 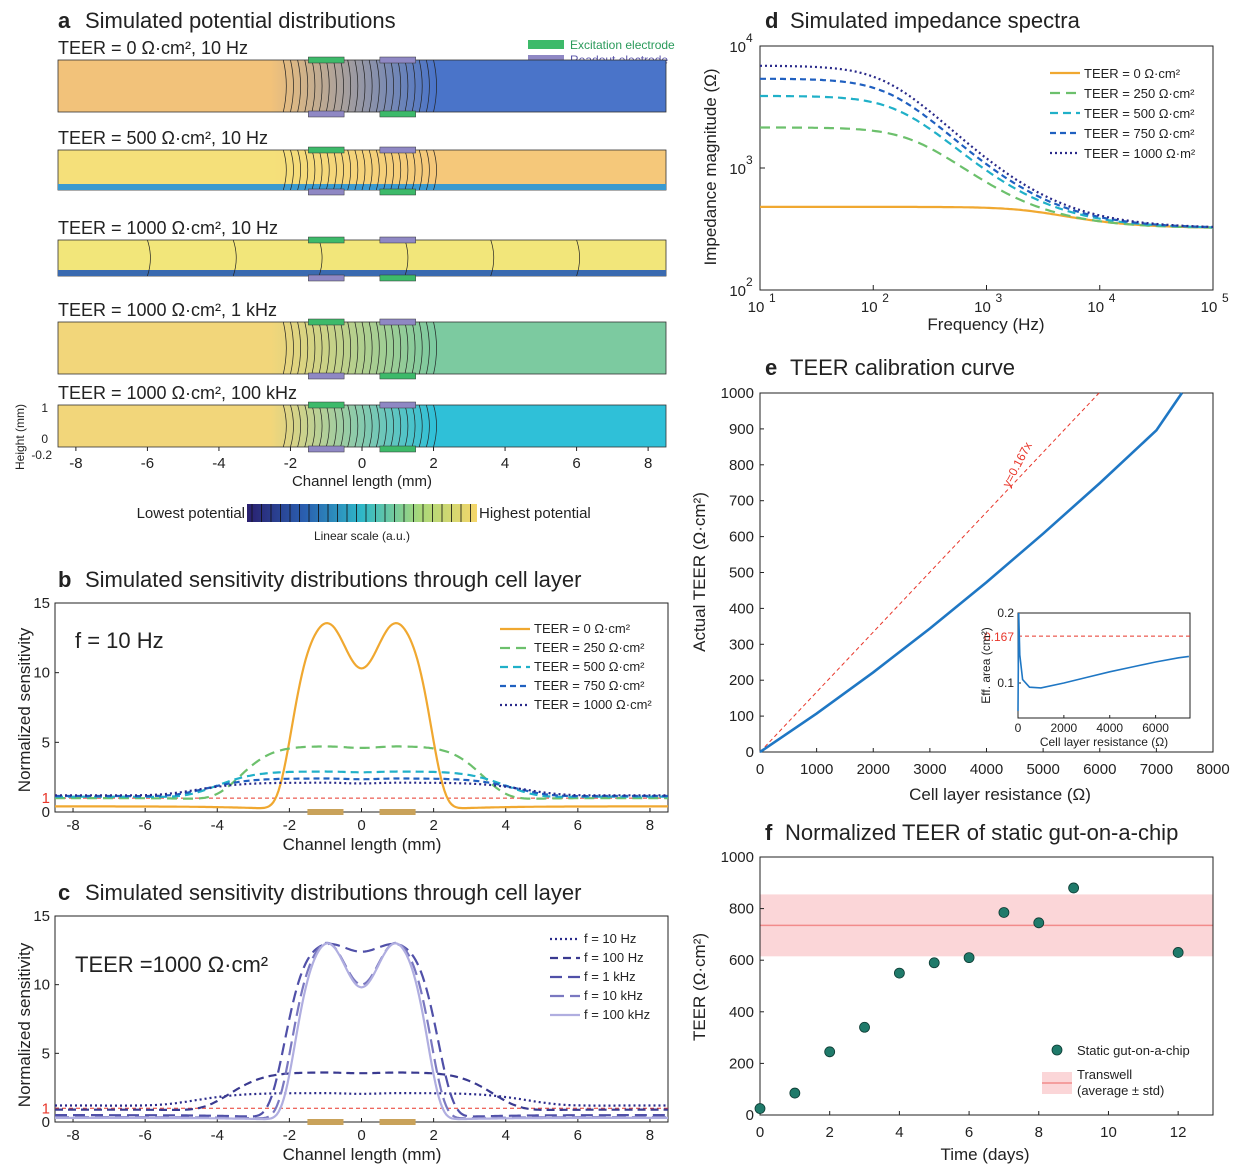 What do you see at coordinates (1212, 769) in the screenshot?
I see `x-tick-label: 8000` at bounding box center [1212, 769].